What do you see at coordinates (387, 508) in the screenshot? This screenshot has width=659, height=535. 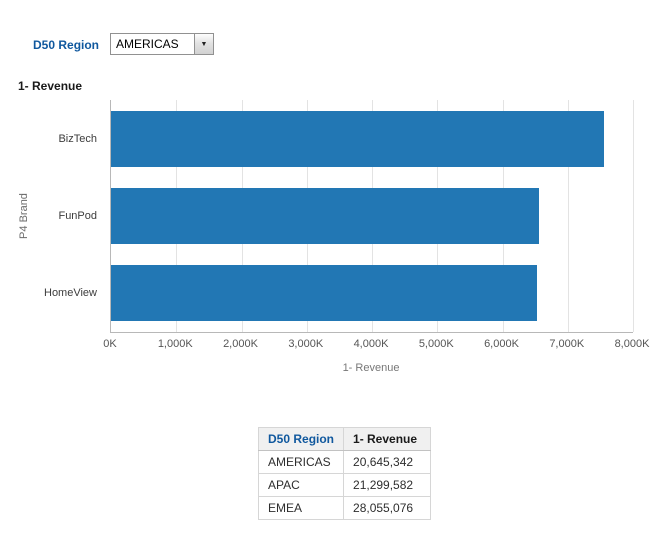 I see `table-cell-revenue: 28,055,076` at bounding box center [387, 508].